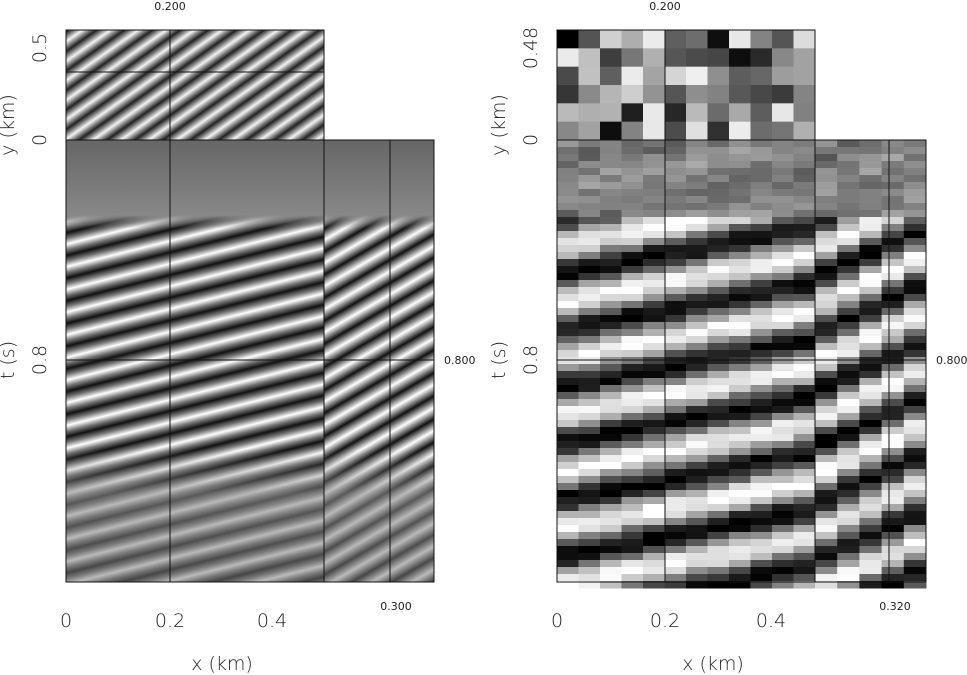 The width and height of the screenshot is (967, 675). I want to click on x-tick-label: 0.2, so click(665, 621).